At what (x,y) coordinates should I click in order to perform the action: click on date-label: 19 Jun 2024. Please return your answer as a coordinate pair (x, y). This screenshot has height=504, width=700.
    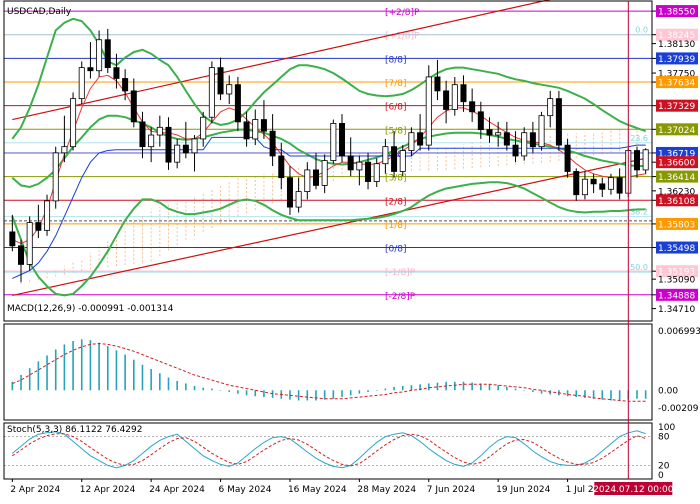
    Looking at the image, I should click on (523, 490).